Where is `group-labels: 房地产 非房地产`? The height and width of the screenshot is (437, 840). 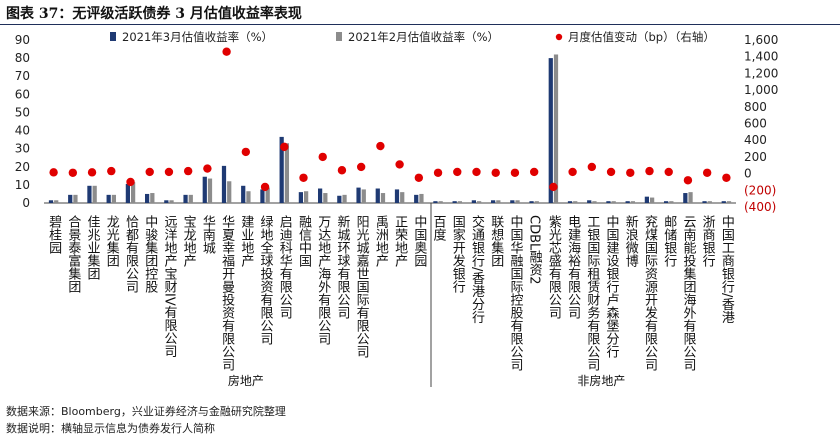
group-labels: 房地产 非房地产 is located at coordinates (427, 380).